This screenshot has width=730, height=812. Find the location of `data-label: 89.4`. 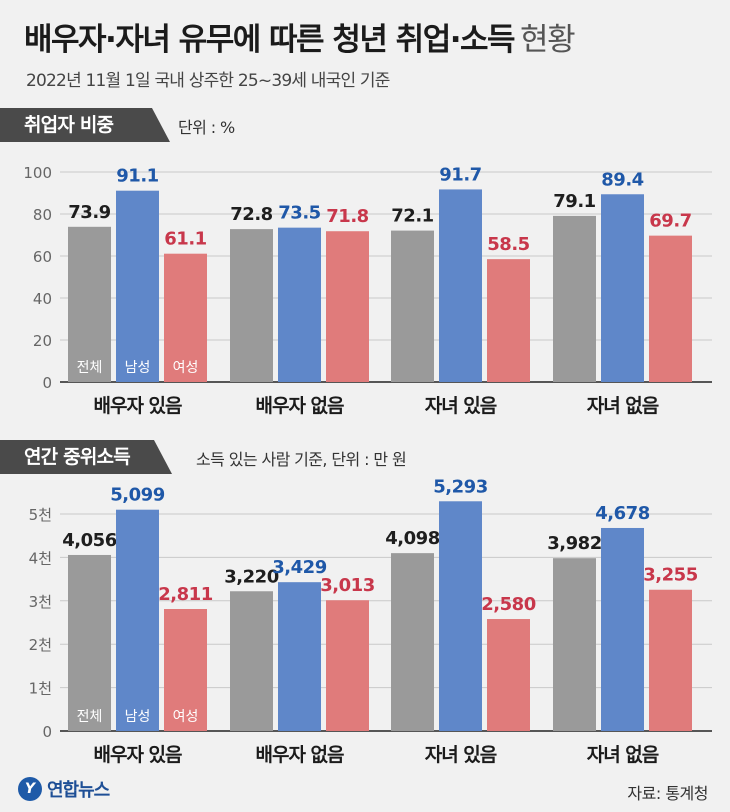

data-label: 89.4 is located at coordinates (622, 179).